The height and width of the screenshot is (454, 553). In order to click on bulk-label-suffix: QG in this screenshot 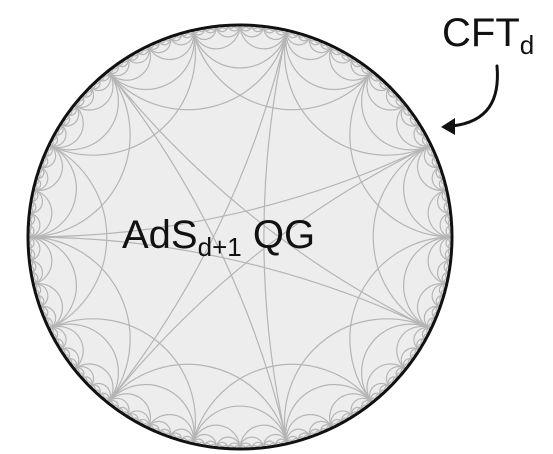, I will do `click(278, 235)`.